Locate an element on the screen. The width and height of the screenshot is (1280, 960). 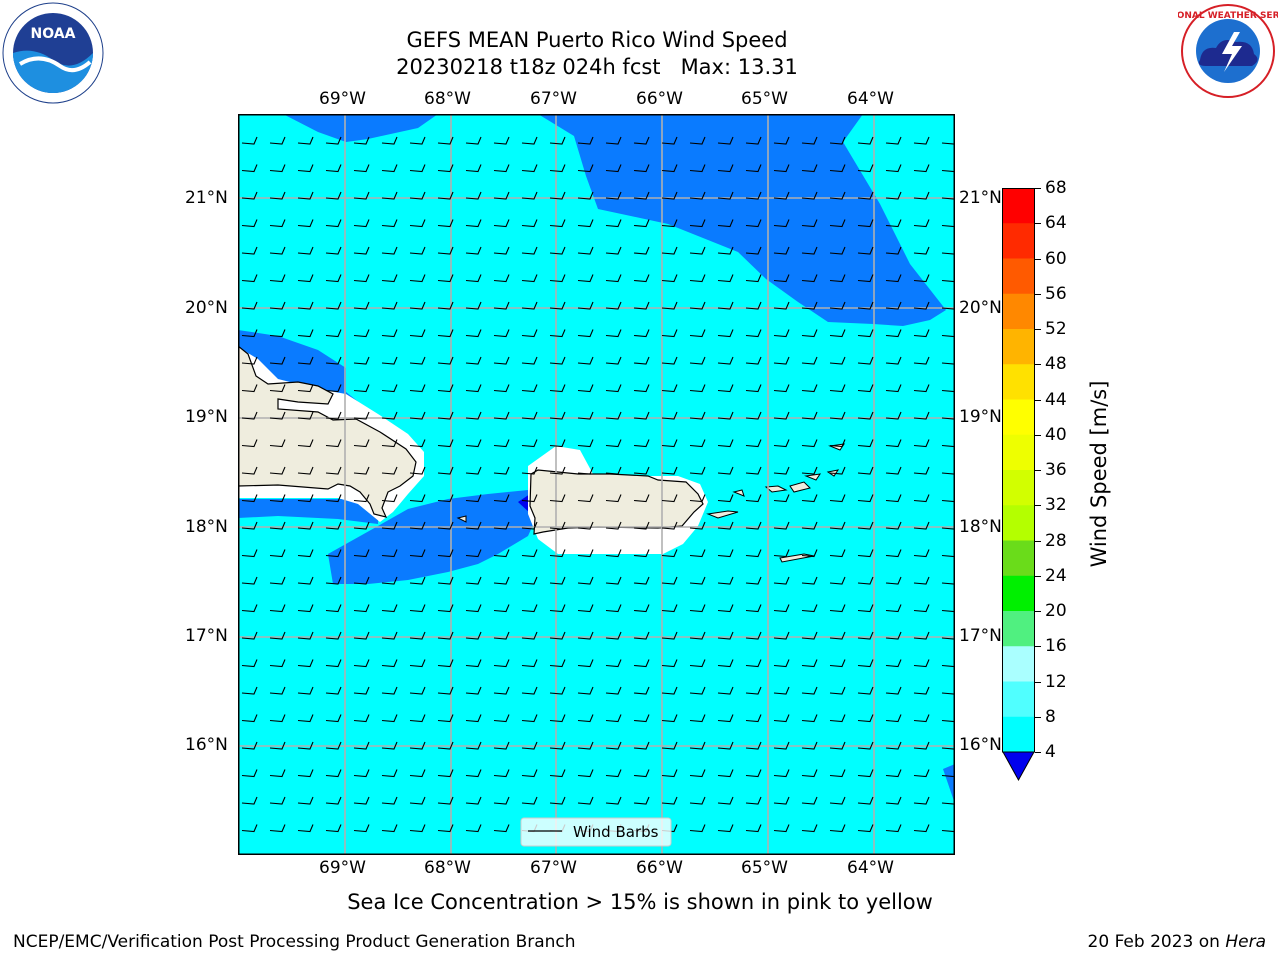
nws-logo-text: NATIONAL WEATHER SERVICE is located at coordinates (1228, 16).